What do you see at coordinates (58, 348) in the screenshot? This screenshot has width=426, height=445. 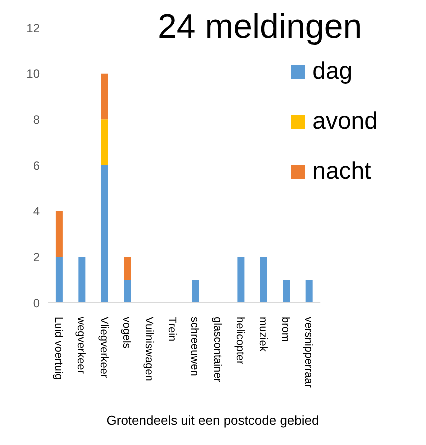 I see `x-tick-label: Luid voertuig` at bounding box center [58, 348].